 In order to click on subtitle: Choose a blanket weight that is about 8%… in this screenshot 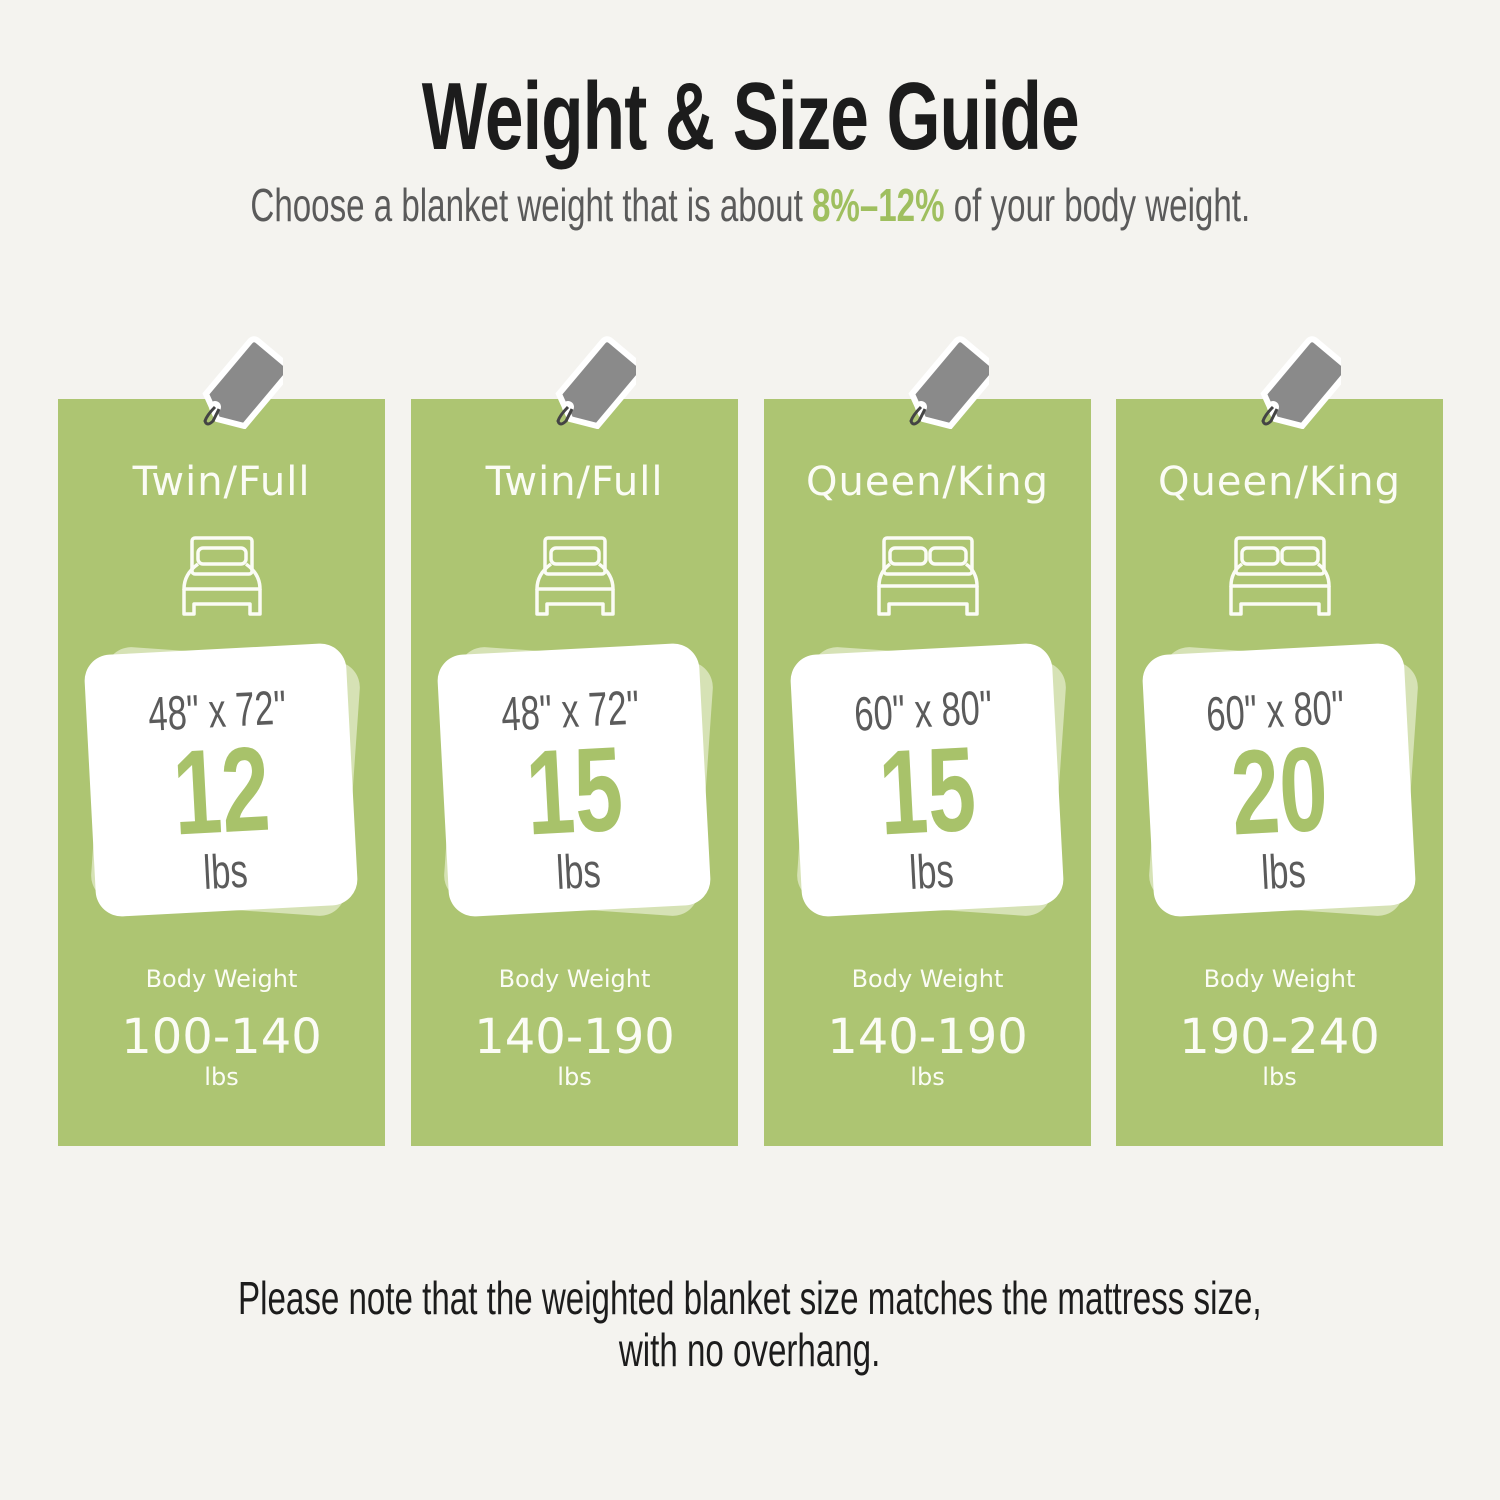, I will do `click(750, 205)`.